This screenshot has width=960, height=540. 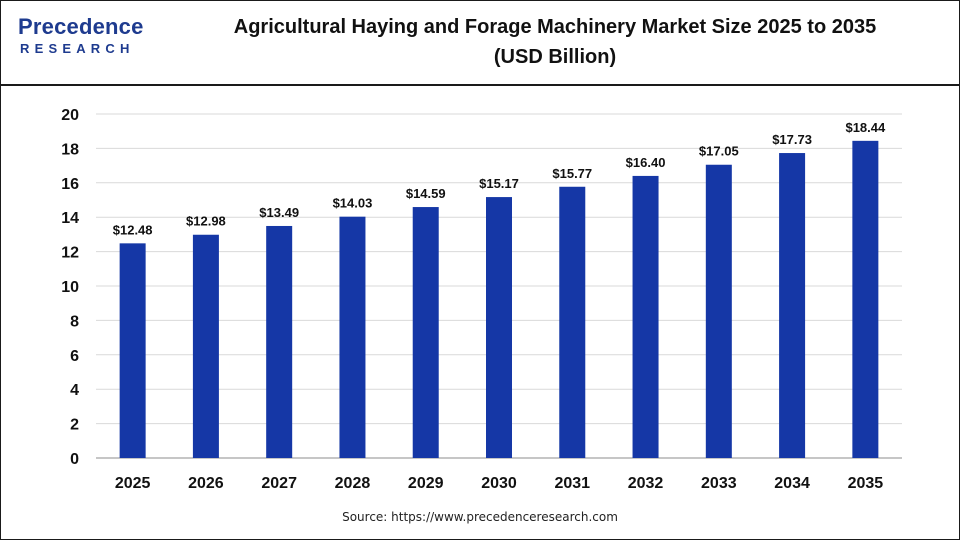 I want to click on data-label: $15.77, so click(x=572, y=173).